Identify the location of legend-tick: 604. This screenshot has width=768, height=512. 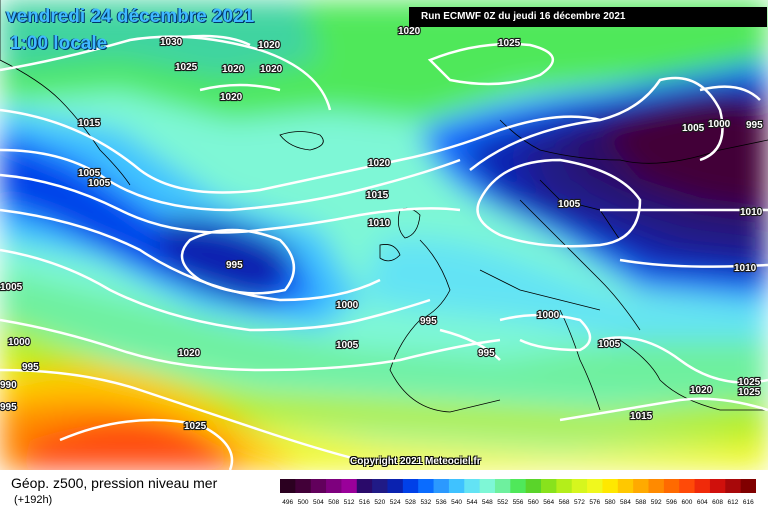
(702, 502).